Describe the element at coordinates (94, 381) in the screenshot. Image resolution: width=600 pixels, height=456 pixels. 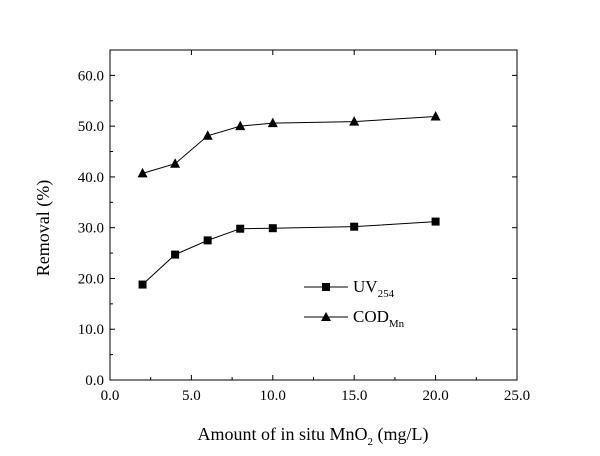
I see `y-tick-label: 0.0` at that location.